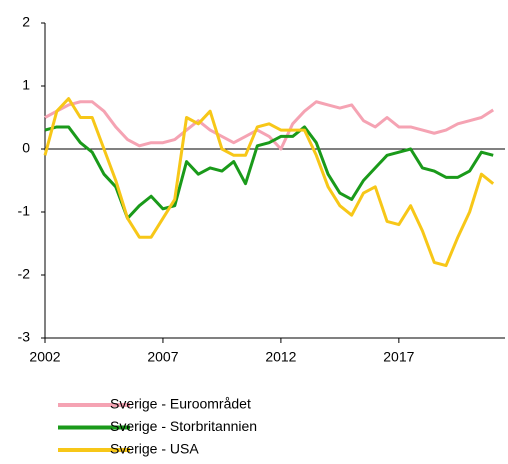  I want to click on legend-label: Sverige - Storbritannien, so click(183, 426).